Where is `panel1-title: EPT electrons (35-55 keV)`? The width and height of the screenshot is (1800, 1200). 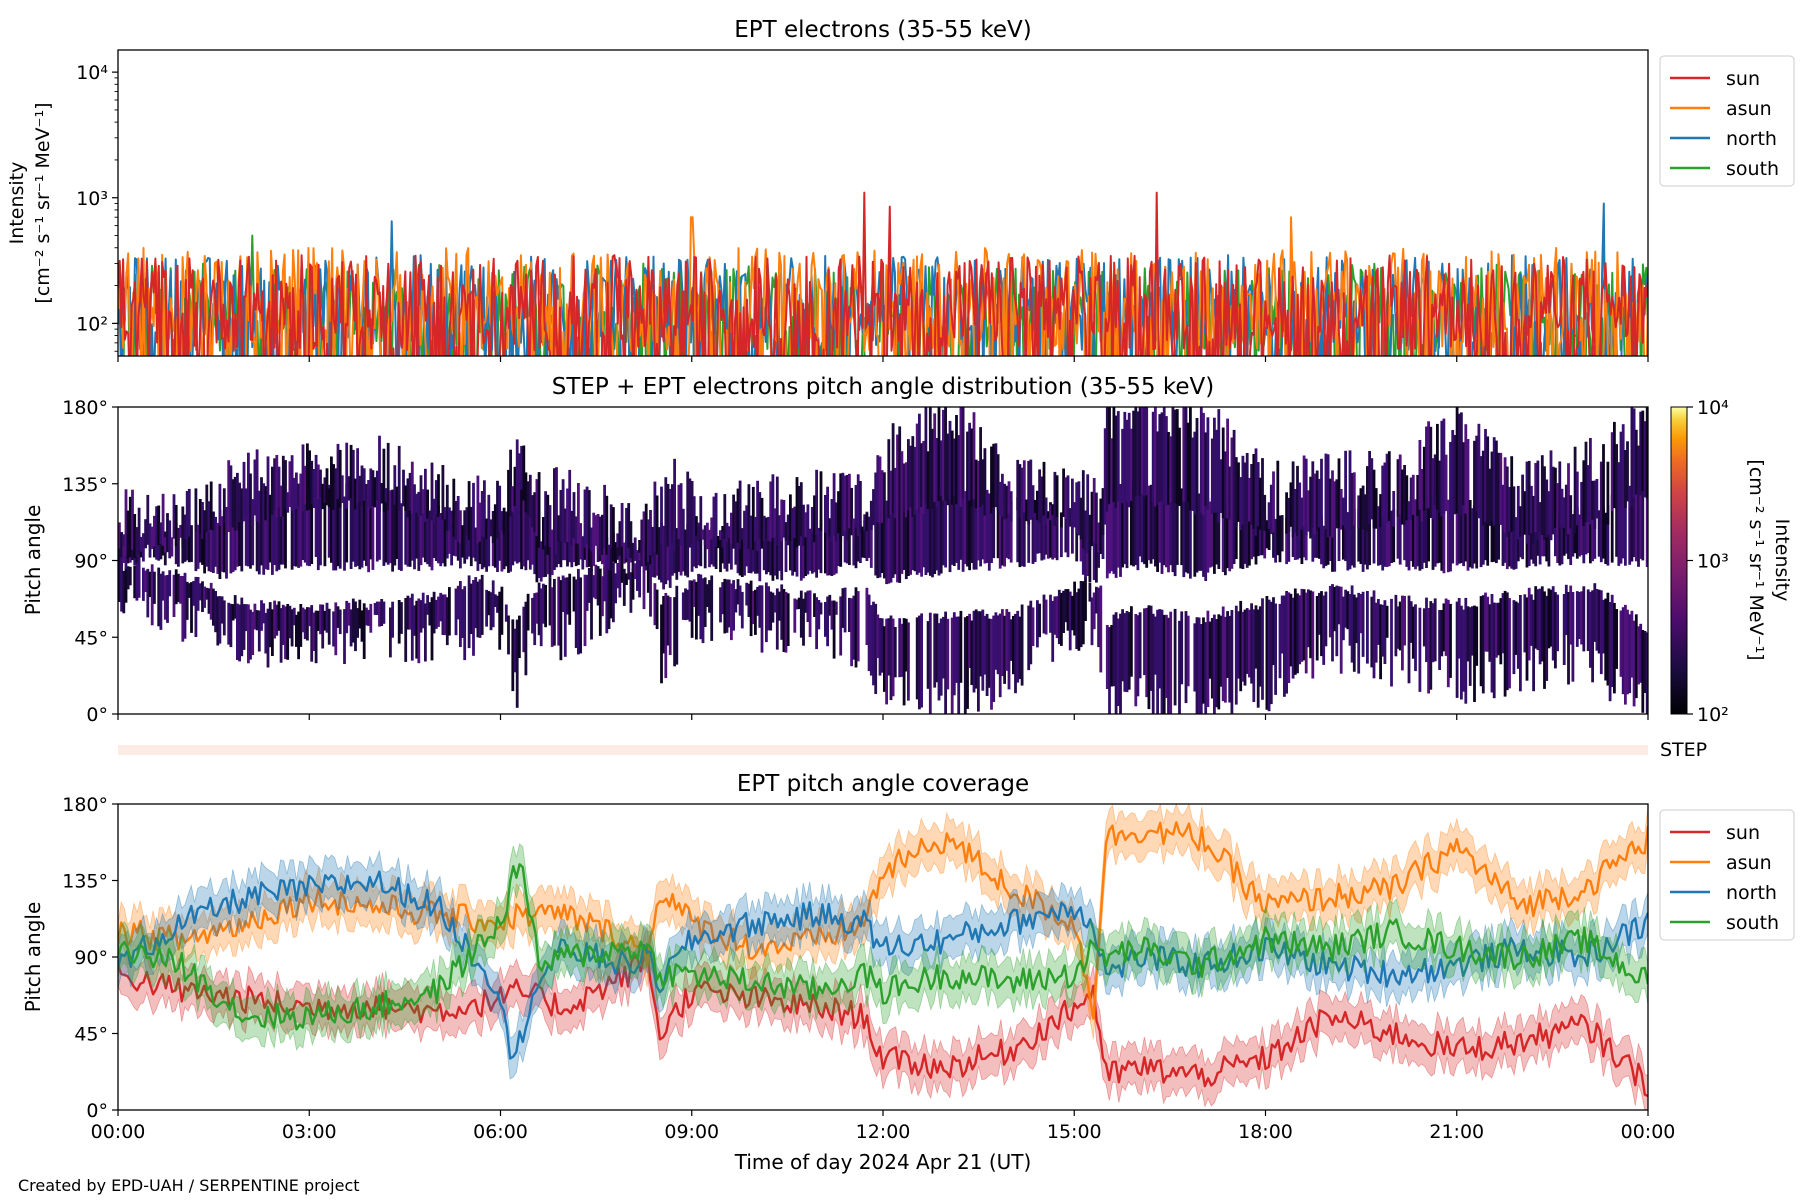
panel1-title: EPT electrons (35-55 keV) is located at coordinates (882, 30).